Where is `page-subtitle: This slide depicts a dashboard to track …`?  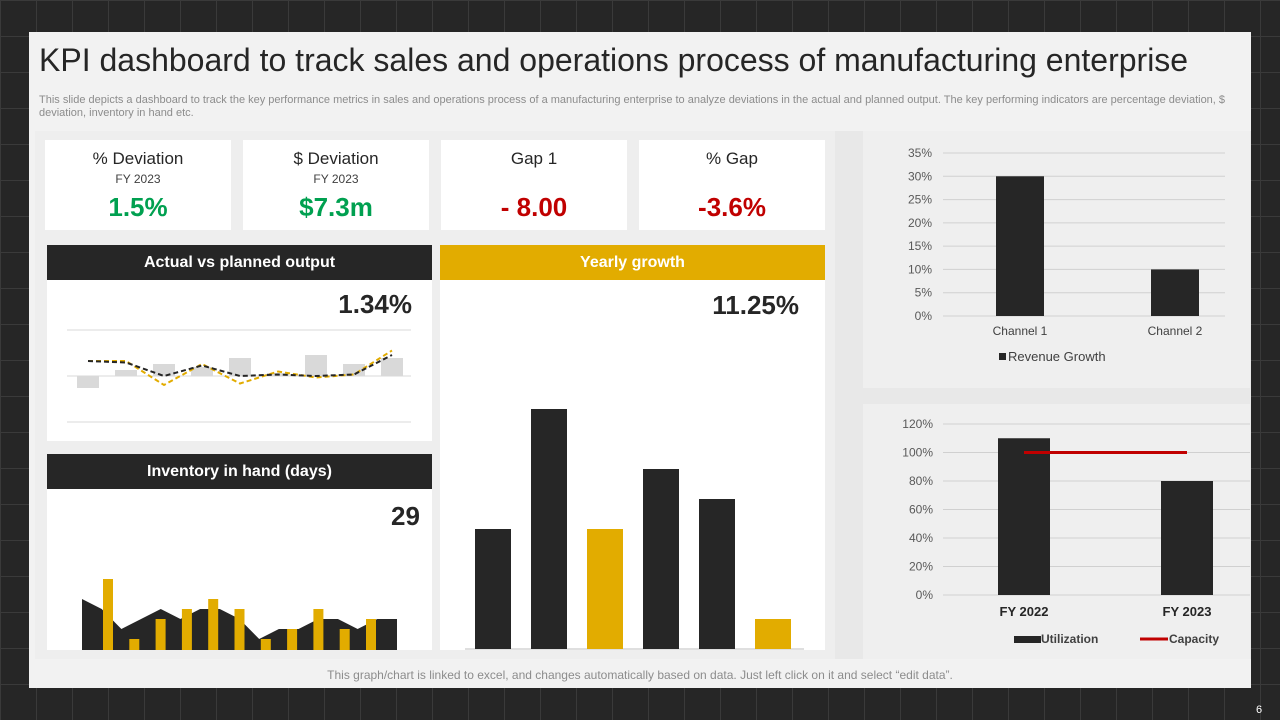
page-subtitle: This slide depicts a dashboard to track … is located at coordinates (632, 106).